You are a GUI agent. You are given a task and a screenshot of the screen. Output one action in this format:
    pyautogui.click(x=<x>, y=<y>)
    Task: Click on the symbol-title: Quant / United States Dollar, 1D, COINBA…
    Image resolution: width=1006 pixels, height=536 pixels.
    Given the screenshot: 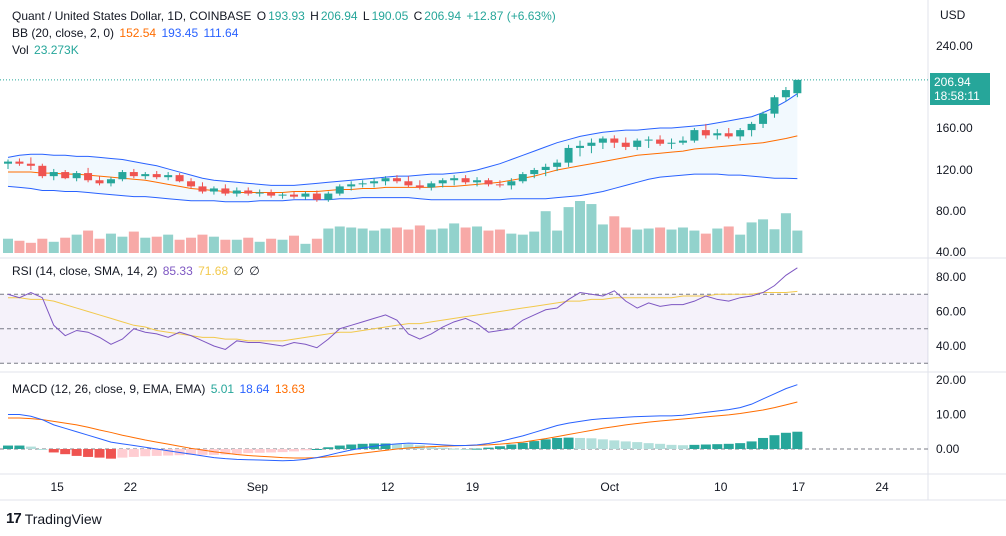 What is the action you would take?
    pyautogui.click(x=132, y=16)
    